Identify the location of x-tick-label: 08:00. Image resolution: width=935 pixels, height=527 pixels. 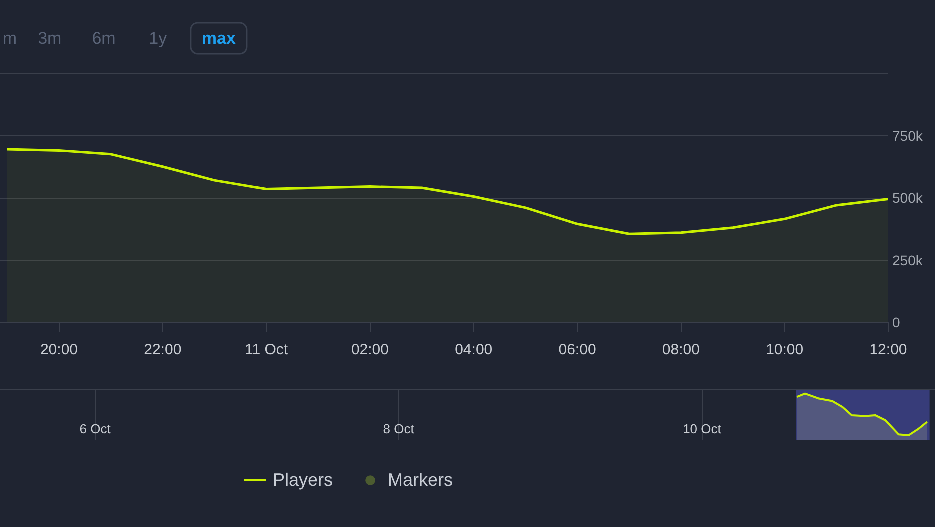
(681, 350).